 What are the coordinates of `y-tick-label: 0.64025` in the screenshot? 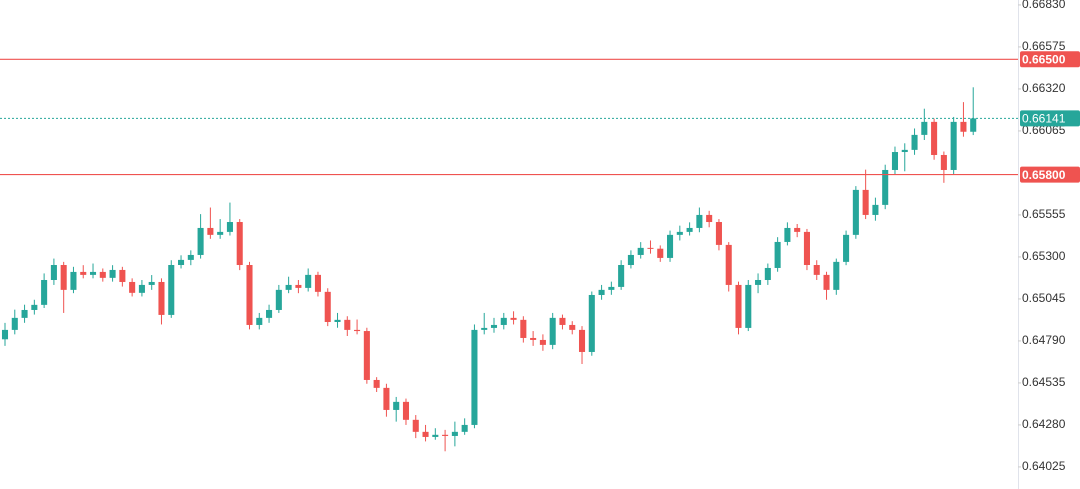 It's located at (1044, 466).